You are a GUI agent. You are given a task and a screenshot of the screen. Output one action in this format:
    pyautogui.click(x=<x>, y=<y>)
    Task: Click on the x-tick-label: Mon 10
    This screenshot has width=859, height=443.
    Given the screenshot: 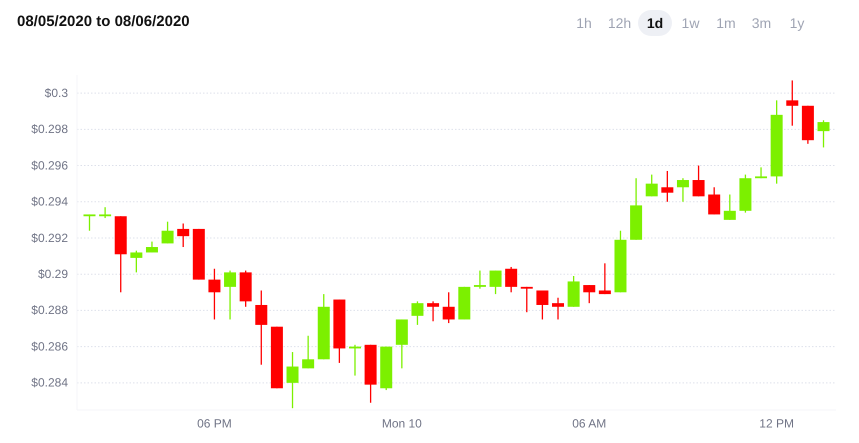 What is the action you would take?
    pyautogui.click(x=402, y=423)
    